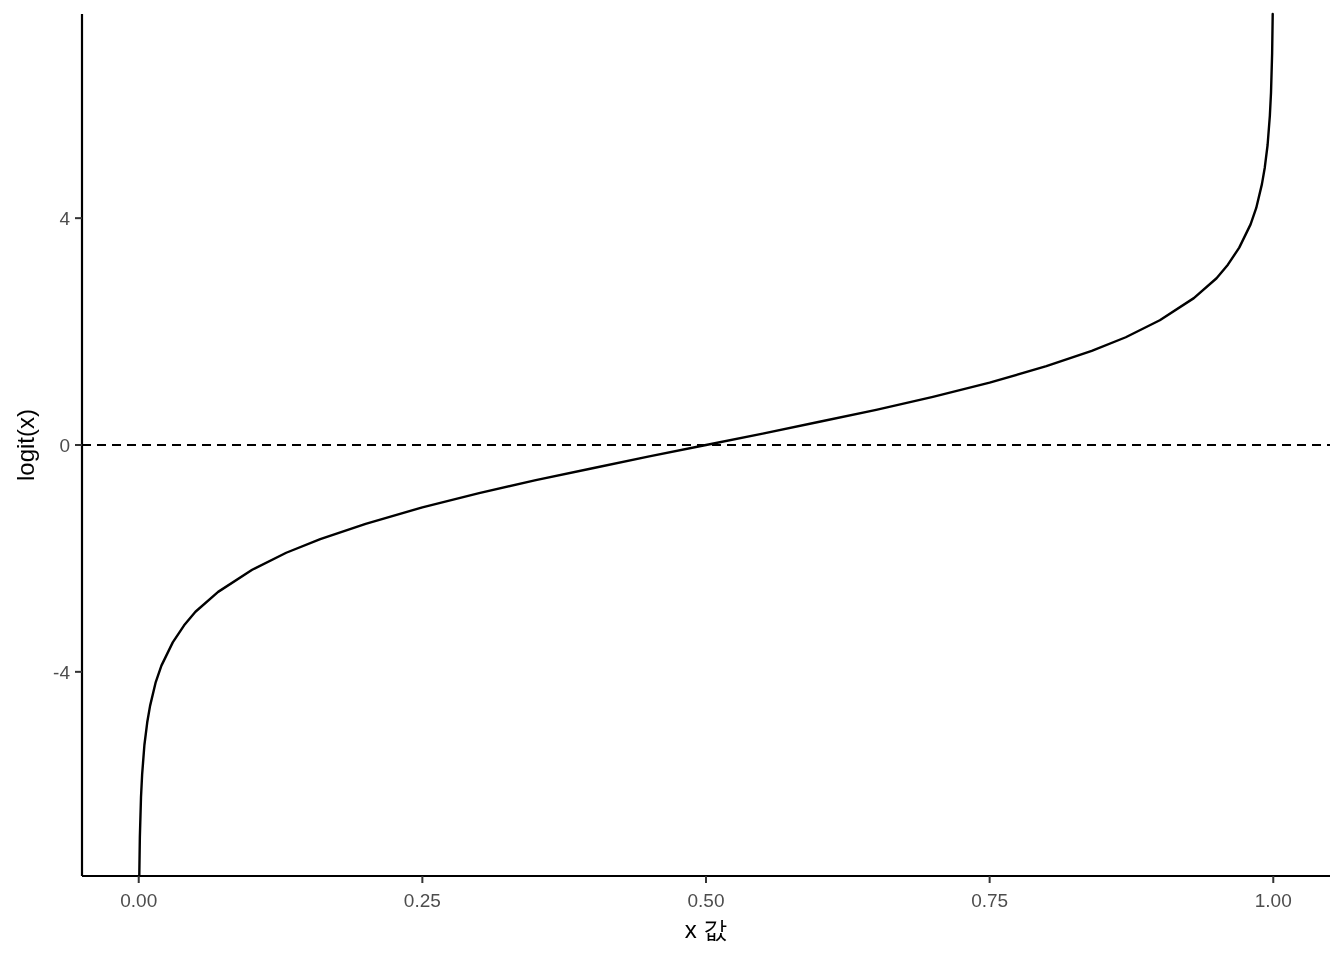  I want to click on y-tick-label: 0, so click(64, 445).